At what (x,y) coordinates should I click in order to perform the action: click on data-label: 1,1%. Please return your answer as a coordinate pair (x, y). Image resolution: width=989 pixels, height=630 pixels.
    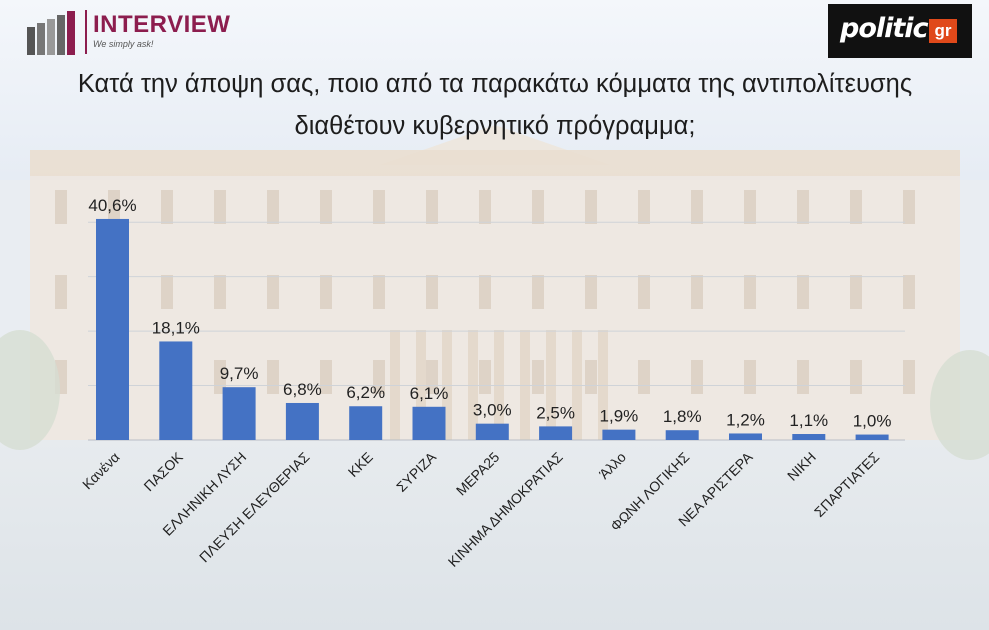
    Looking at the image, I should click on (808, 420).